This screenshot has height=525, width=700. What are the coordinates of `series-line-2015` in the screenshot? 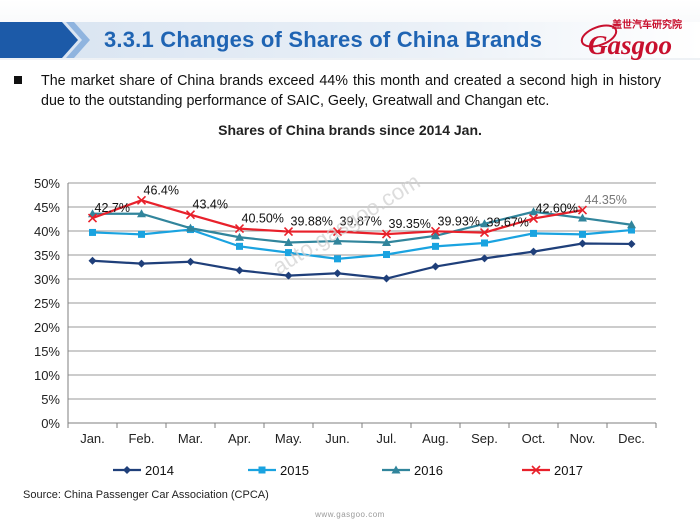 It's located at (362, 244).